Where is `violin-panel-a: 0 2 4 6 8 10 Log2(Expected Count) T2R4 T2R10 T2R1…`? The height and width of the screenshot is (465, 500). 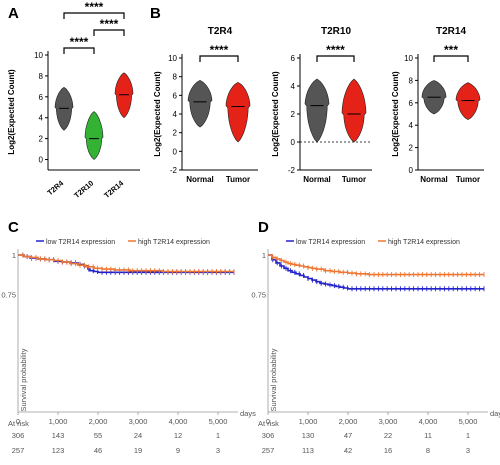
violin-panel-a: 0 2 4 6 8 10 Log2(Expected Count) T2R4 T2R10 T2R1… is located at coordinates (73, 100).